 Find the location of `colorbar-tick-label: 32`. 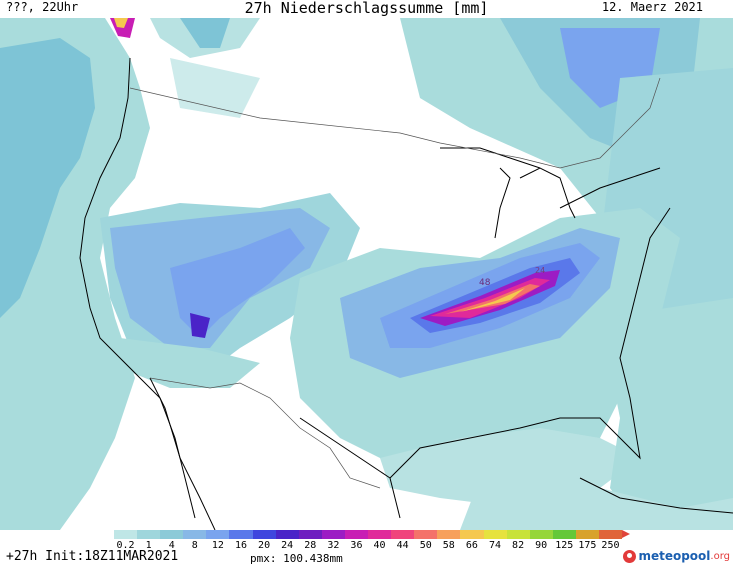

colorbar-tick-label: 32 is located at coordinates (333, 545).